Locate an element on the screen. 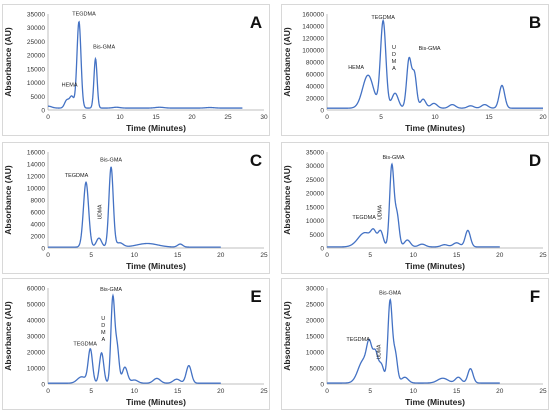 The height and width of the screenshot is (412, 550). y-tick-label: 100000 is located at coordinates (313, 51).